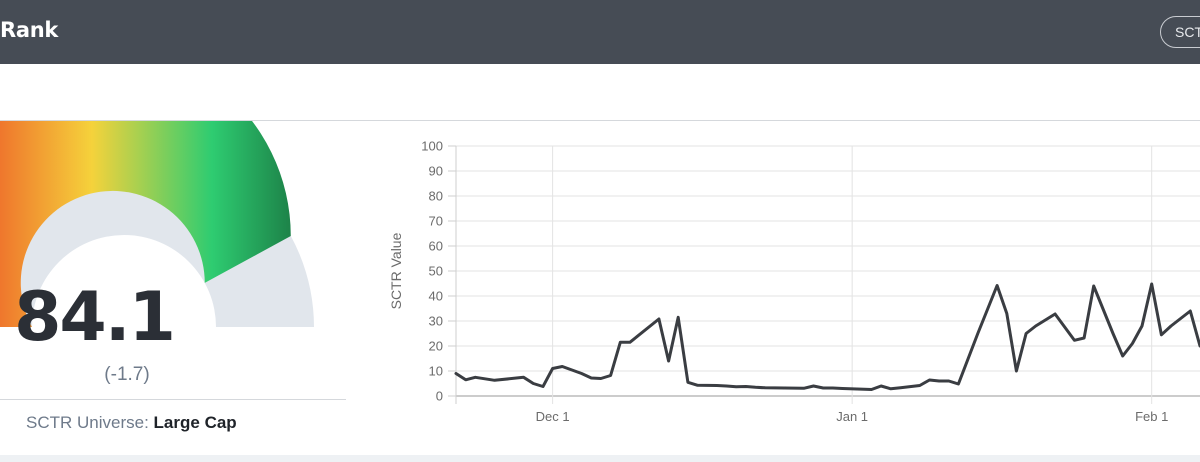  I want to click on y-tick-label: 40, so click(436, 296).